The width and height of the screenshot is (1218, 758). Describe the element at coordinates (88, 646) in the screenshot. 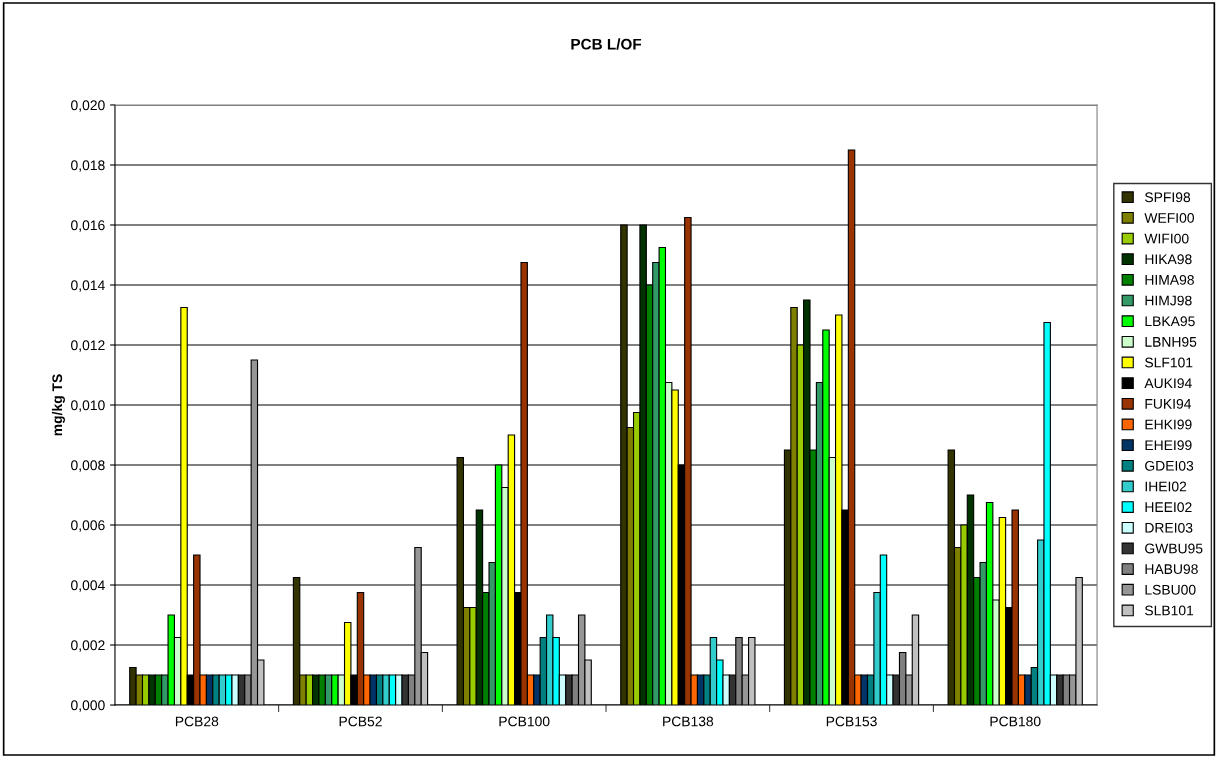

I see `y-tick-label: 0,002` at that location.